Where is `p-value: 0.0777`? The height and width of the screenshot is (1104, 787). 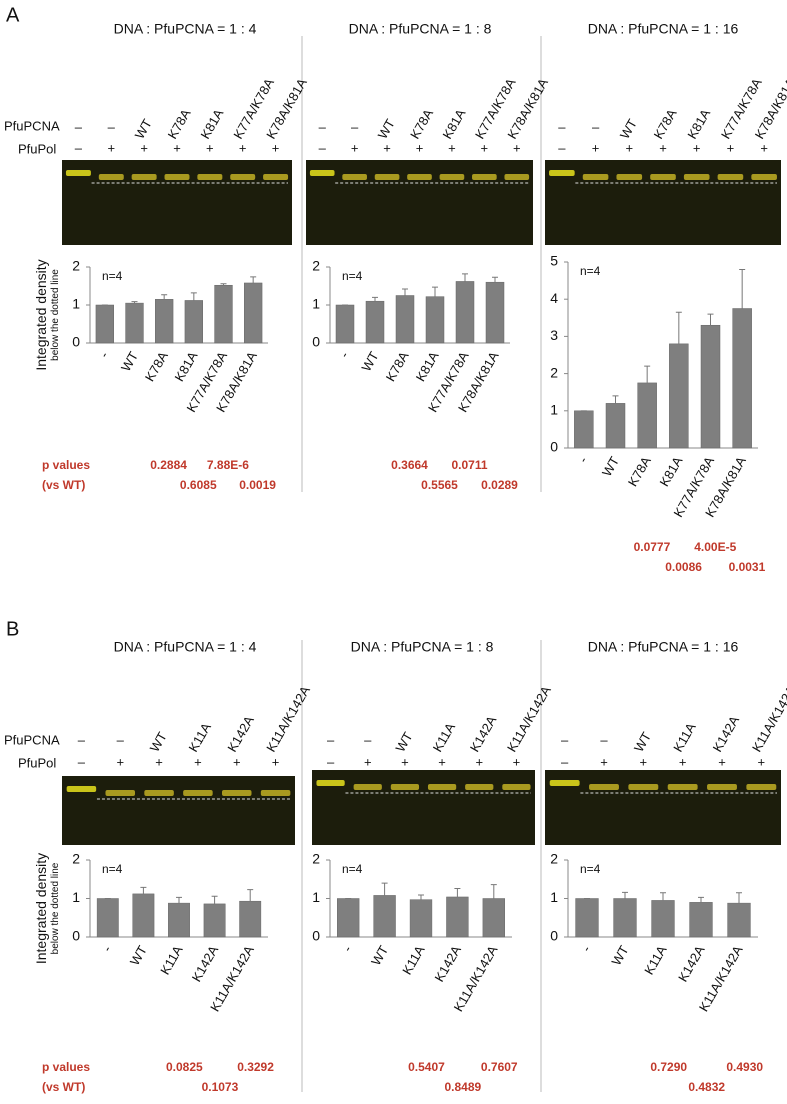
p-value: 0.0777 is located at coordinates (652, 547).